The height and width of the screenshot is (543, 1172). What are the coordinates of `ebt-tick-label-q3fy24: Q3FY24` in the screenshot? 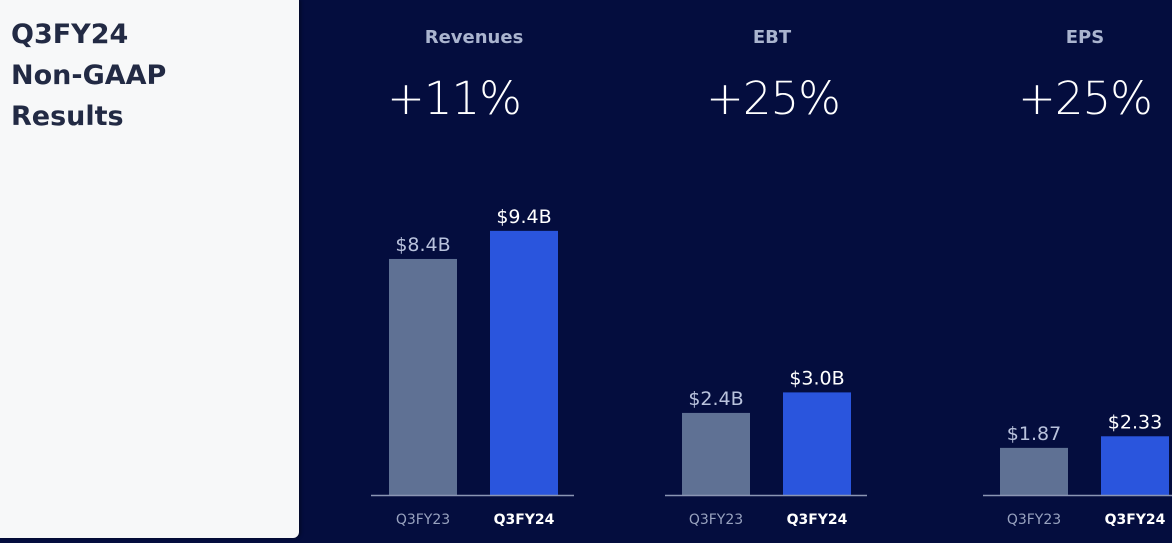 It's located at (817, 520).